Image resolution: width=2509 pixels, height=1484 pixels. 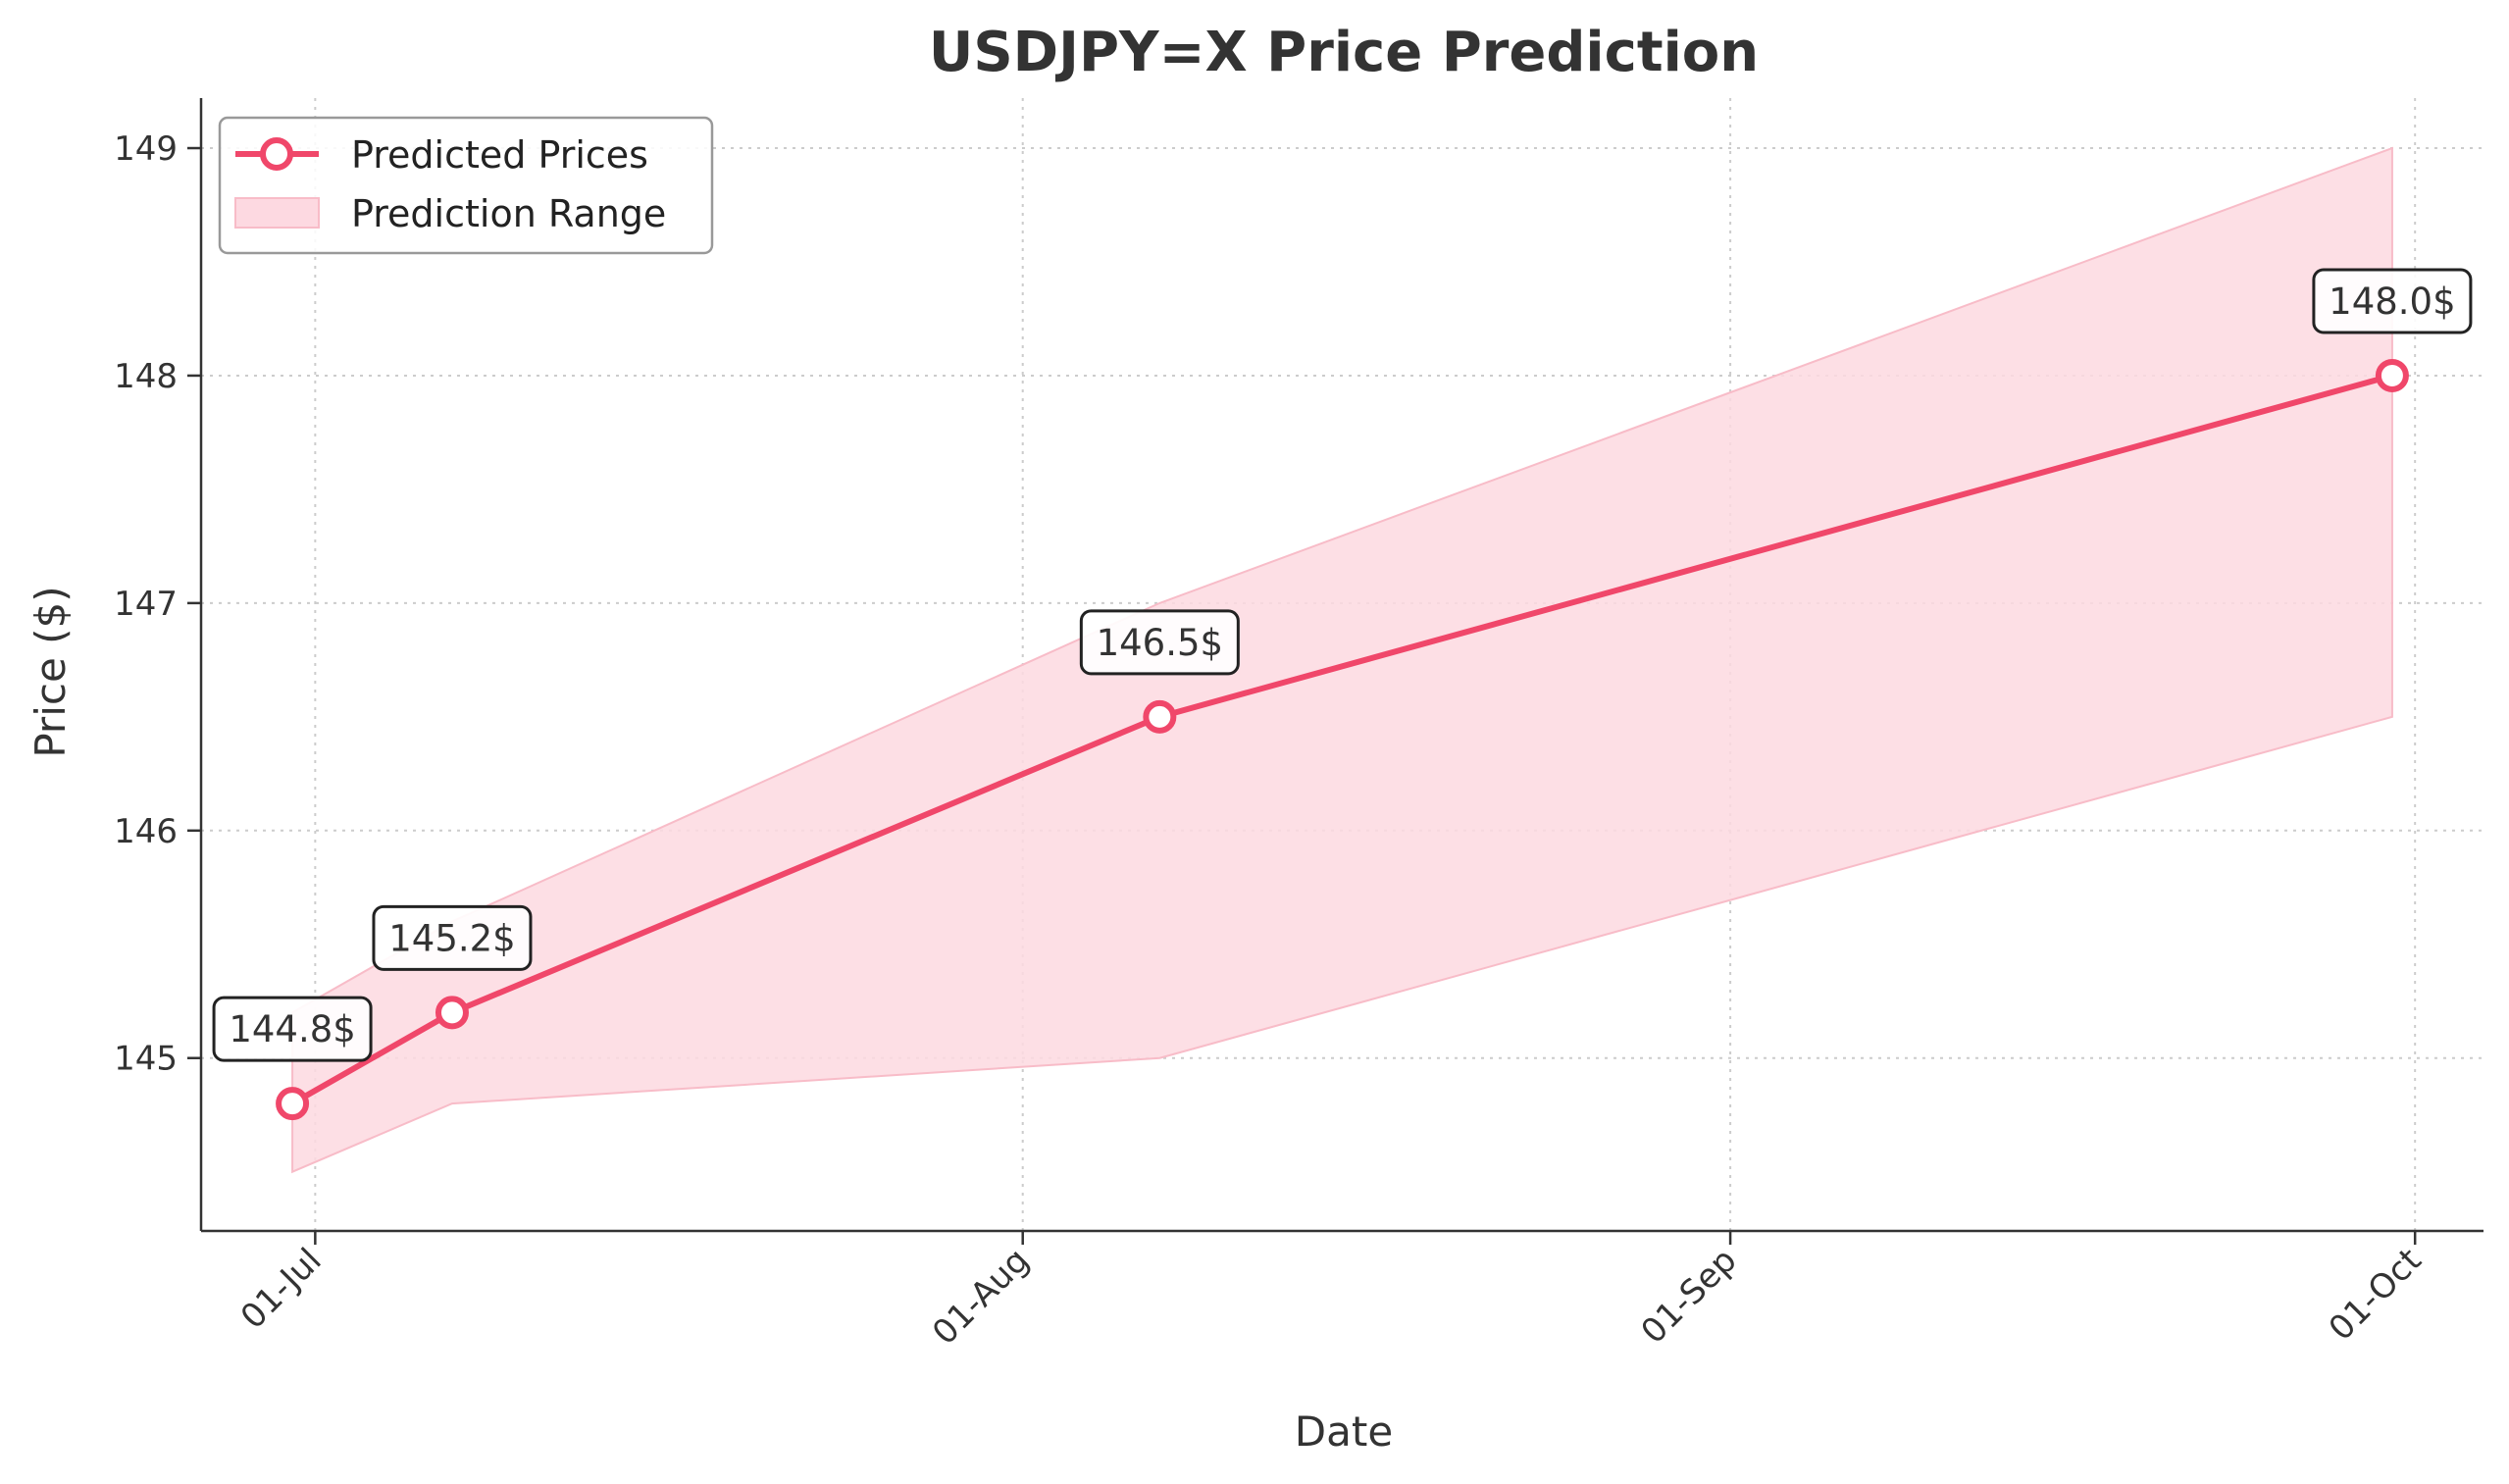 I want to click on y-tick-label-148: 148, so click(x=146, y=377).